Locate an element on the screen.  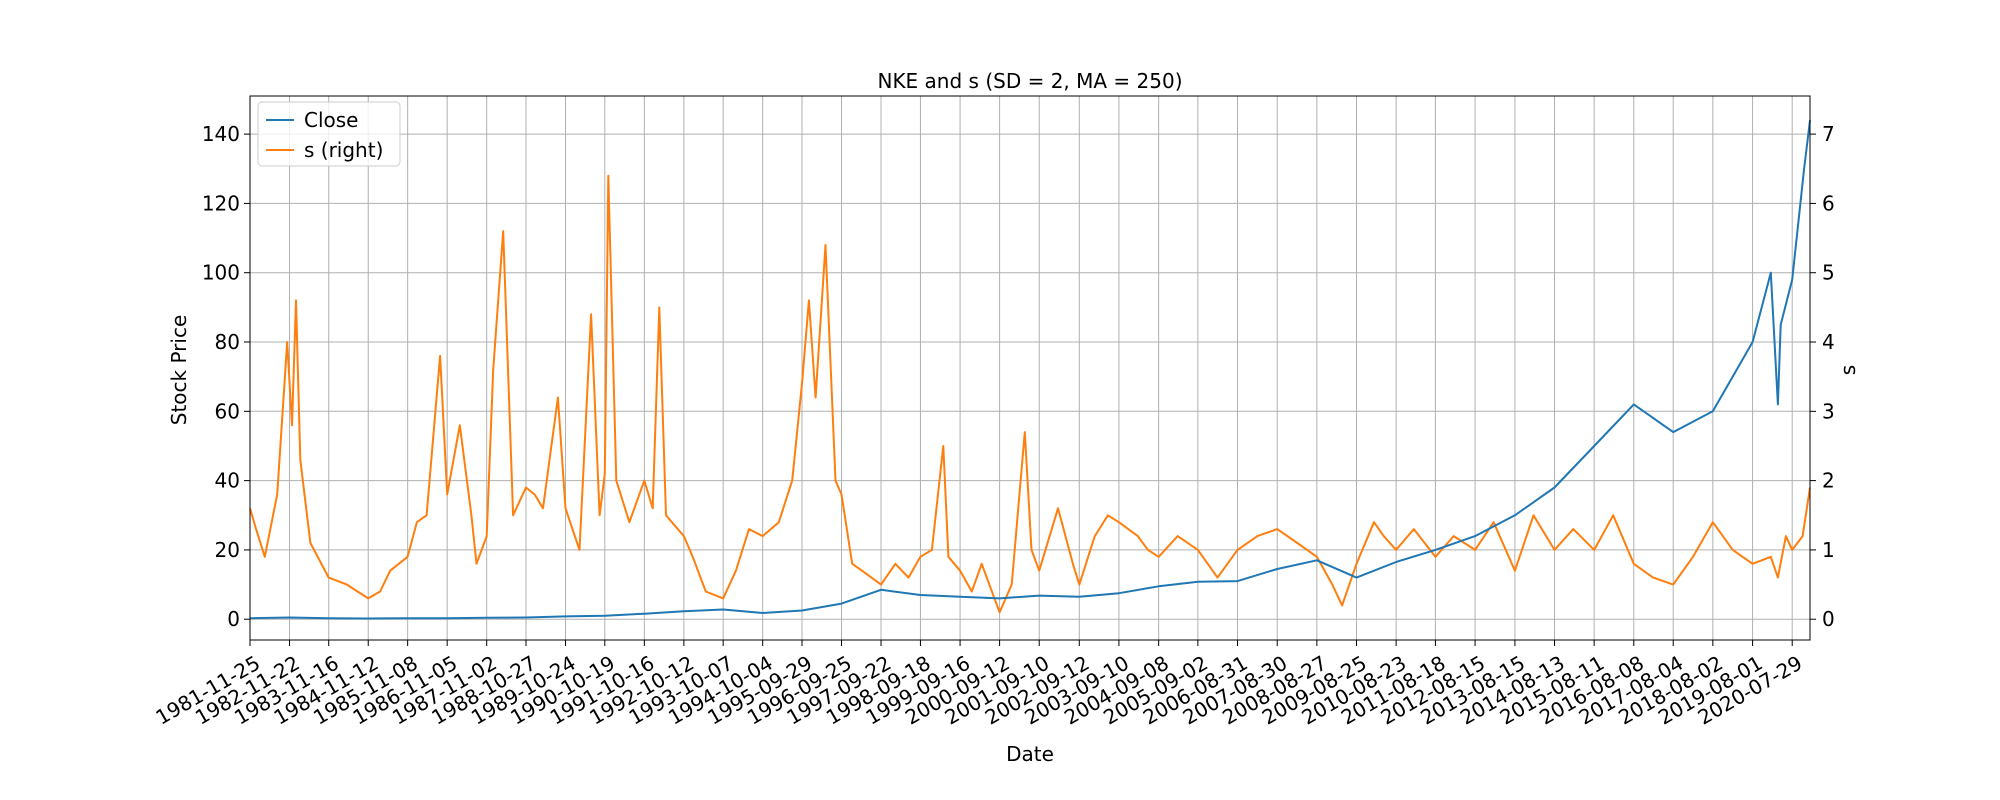
y2-axis-title: s is located at coordinates (1848, 370).